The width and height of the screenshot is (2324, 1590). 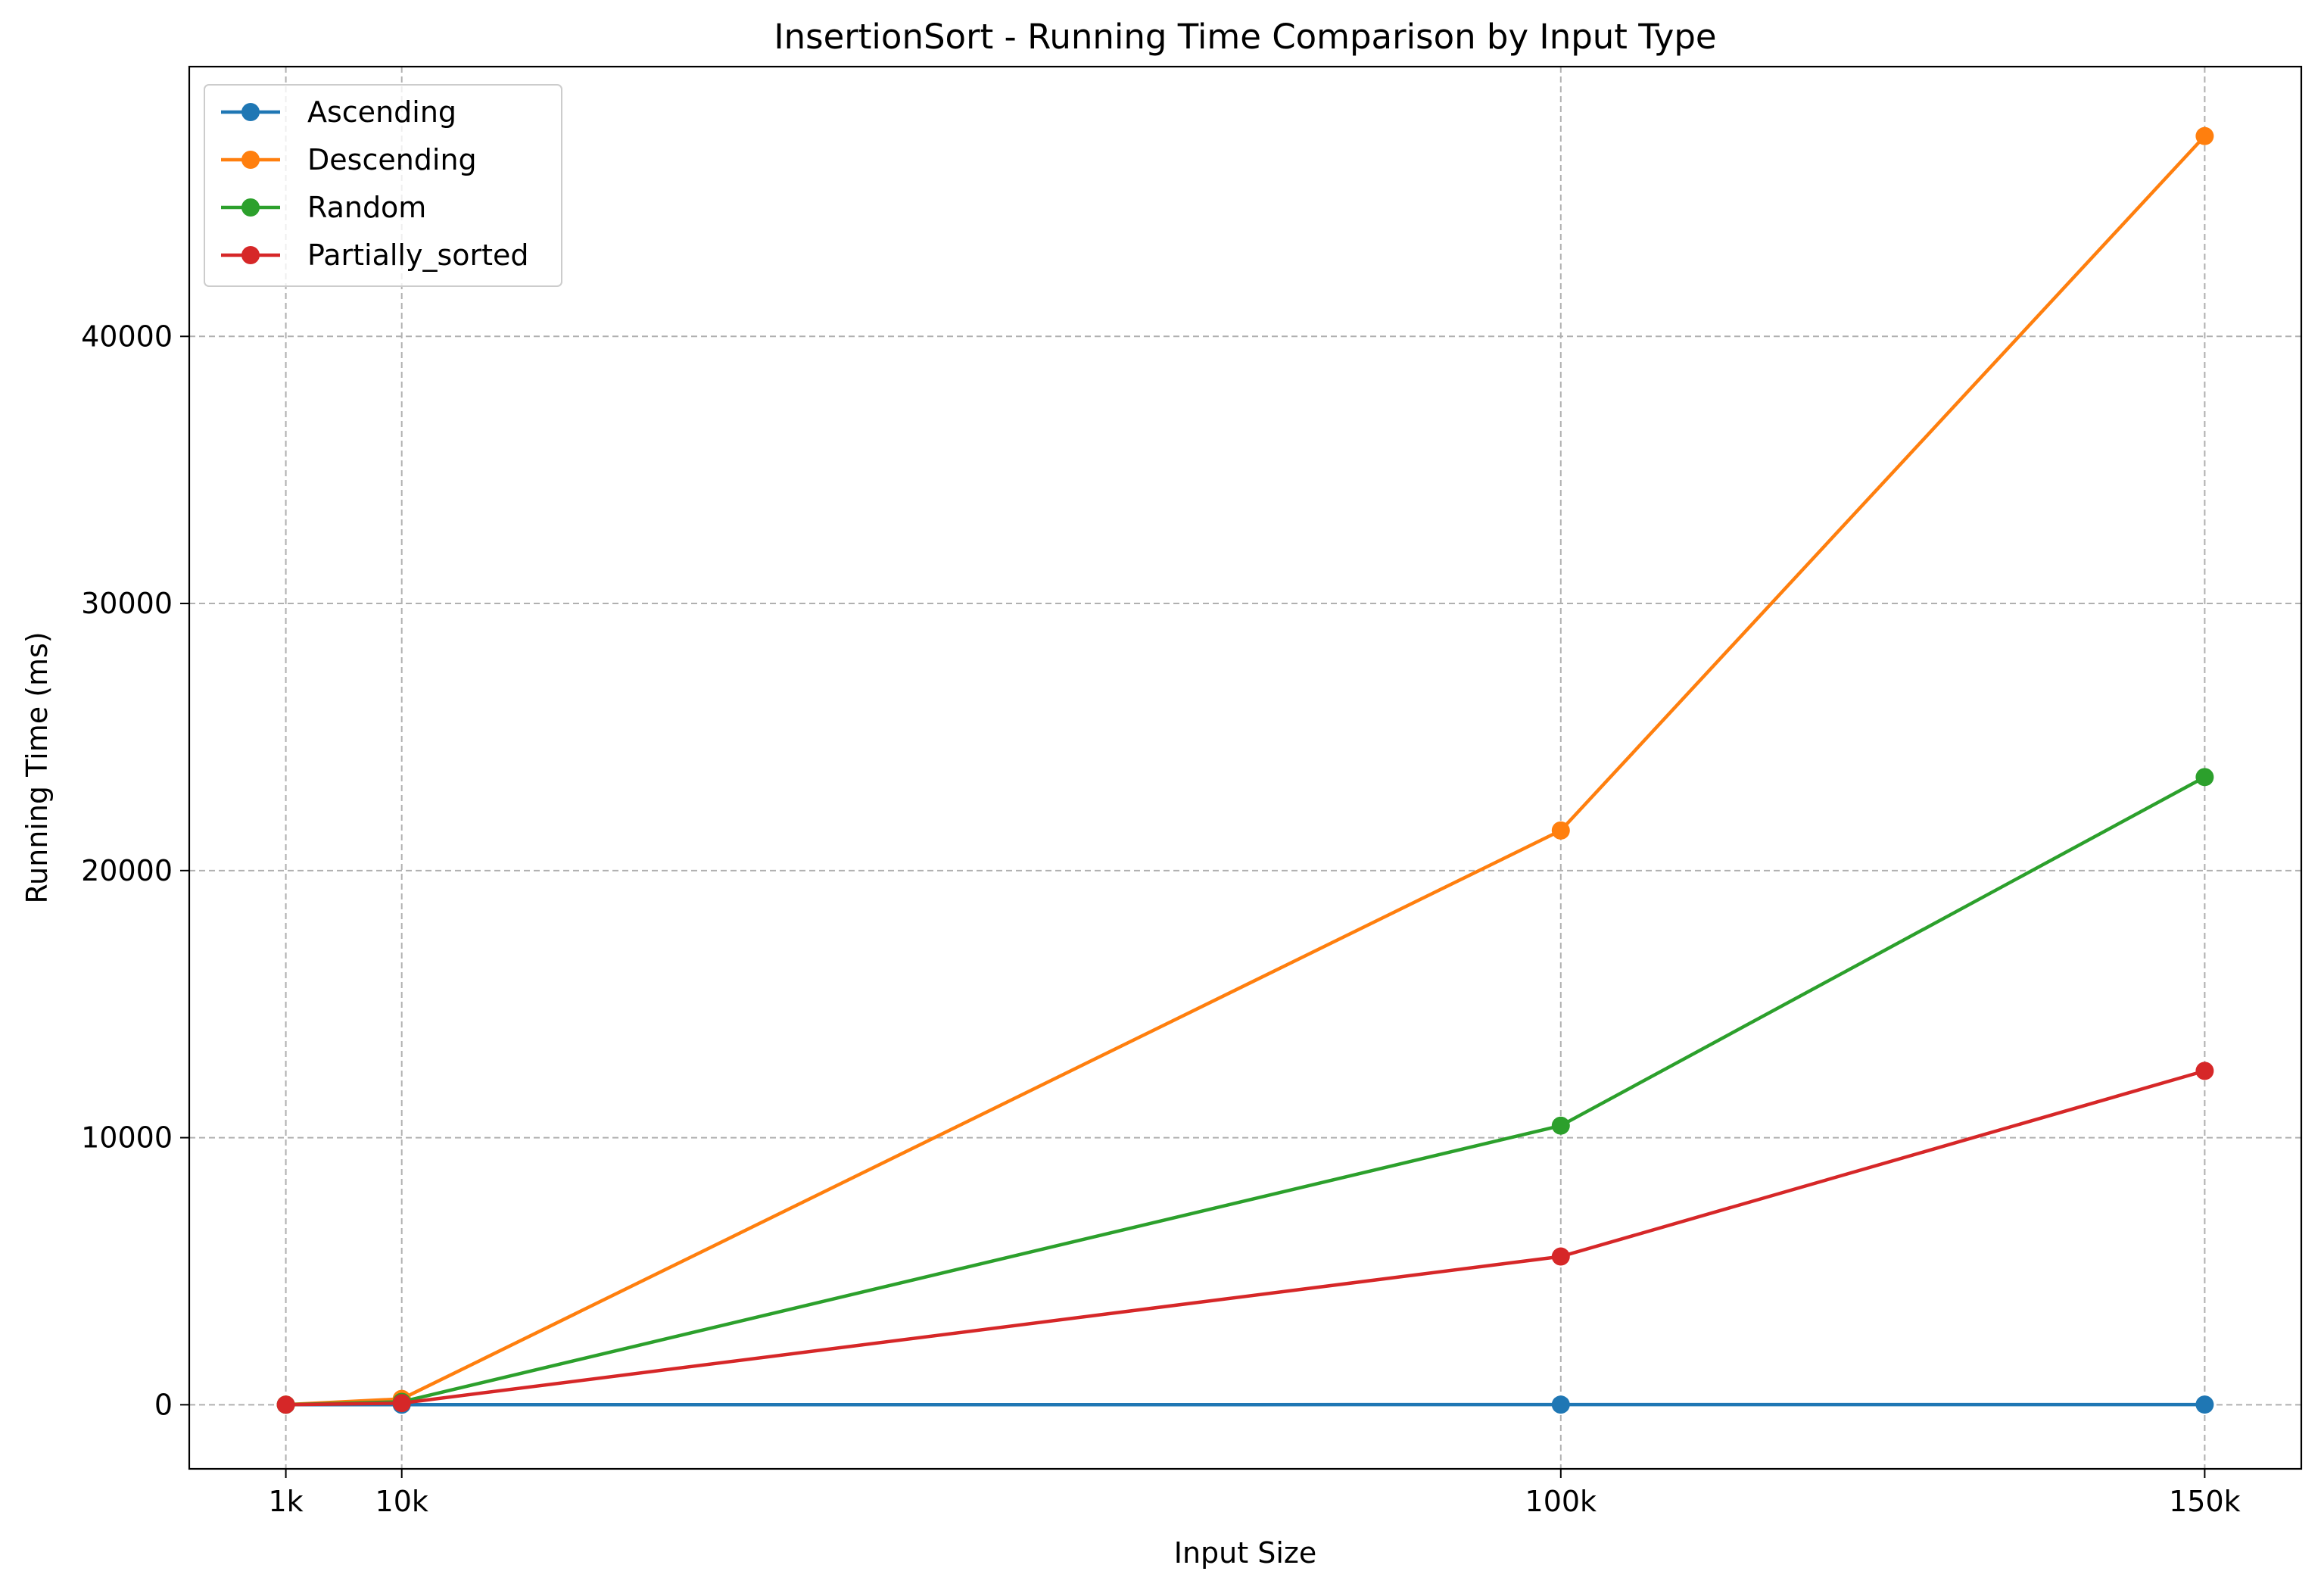 I want to click on legend-box, so click(x=383, y=185).